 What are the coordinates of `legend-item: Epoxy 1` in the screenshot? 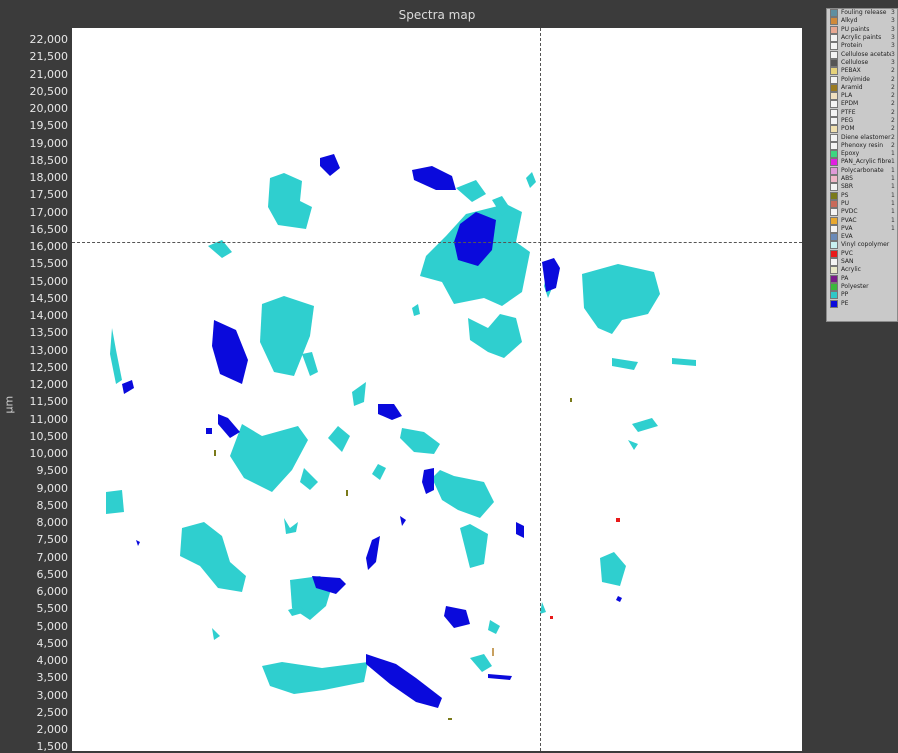 It's located at (862, 154).